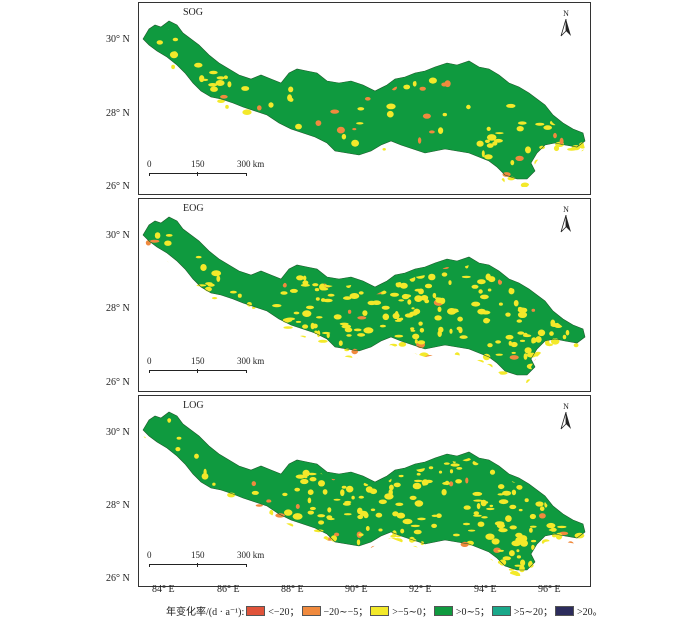 This screenshot has height=618, width=700. I want to click on scale-label-0: 0, so click(149, 555).